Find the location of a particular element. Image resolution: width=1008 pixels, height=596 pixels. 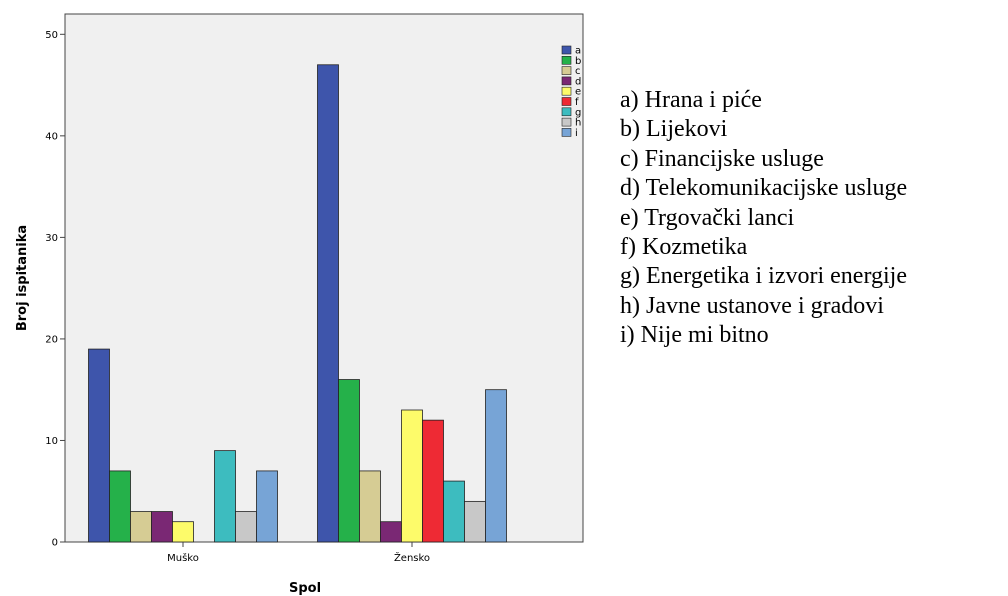

bar-a-musko is located at coordinates (99, 445).